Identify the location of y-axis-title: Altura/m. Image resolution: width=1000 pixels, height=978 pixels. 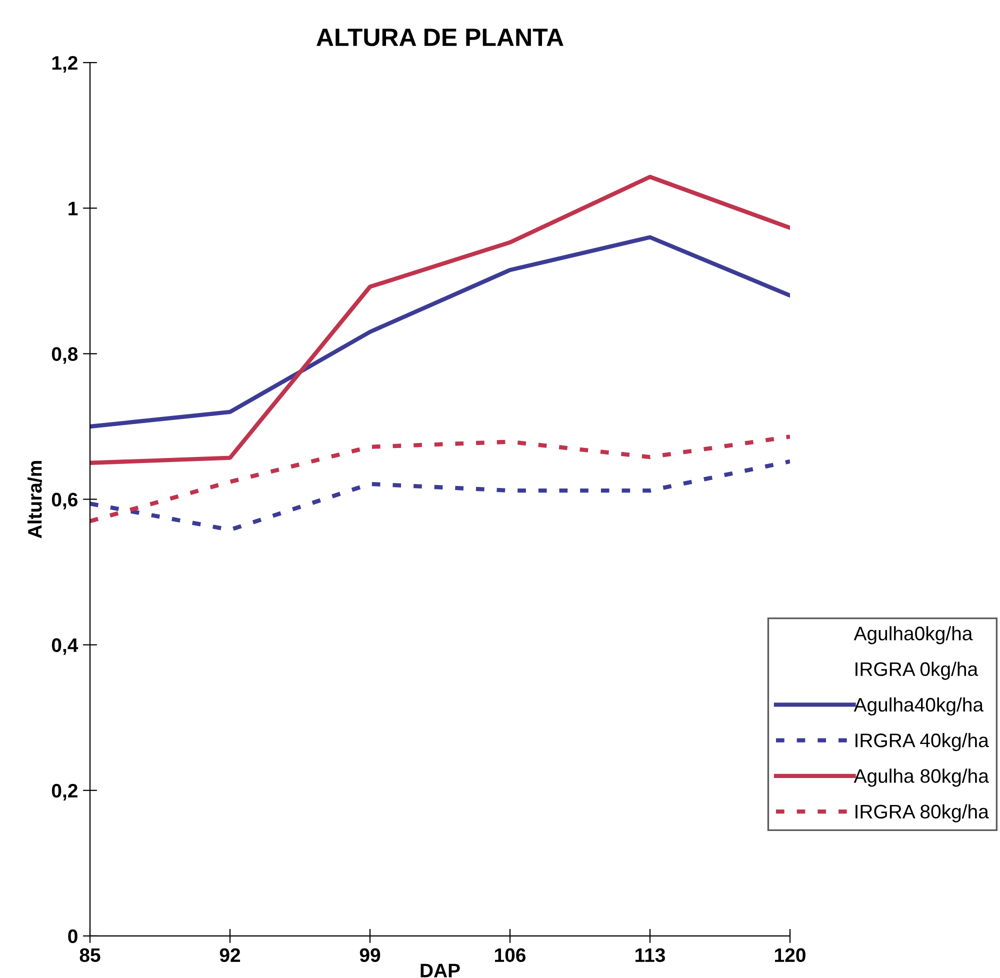
(34, 499).